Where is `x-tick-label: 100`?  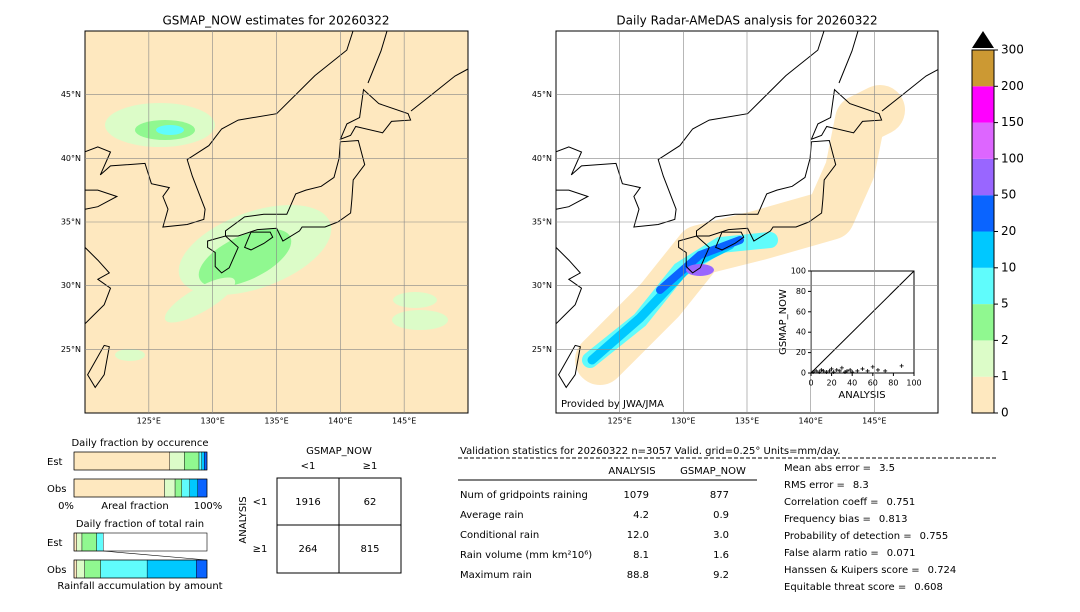
x-tick-label: 100 is located at coordinates (913, 383).